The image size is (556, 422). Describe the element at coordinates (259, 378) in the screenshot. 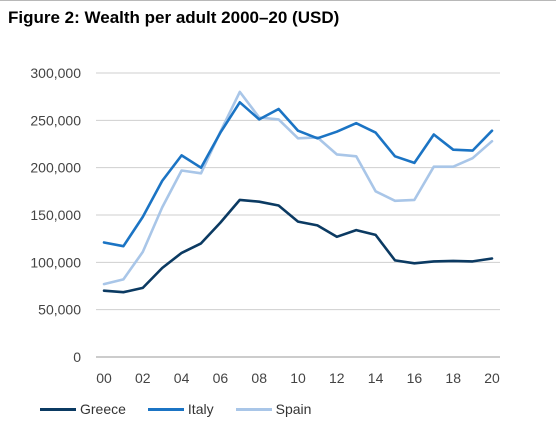

I see `x-tick-label: 08` at that location.